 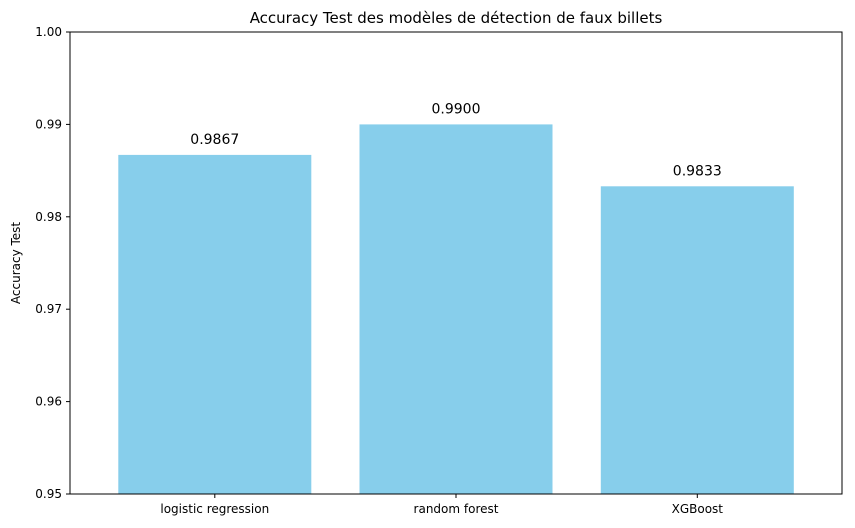 I want to click on data-label-0: 0.9867, so click(x=214, y=140).